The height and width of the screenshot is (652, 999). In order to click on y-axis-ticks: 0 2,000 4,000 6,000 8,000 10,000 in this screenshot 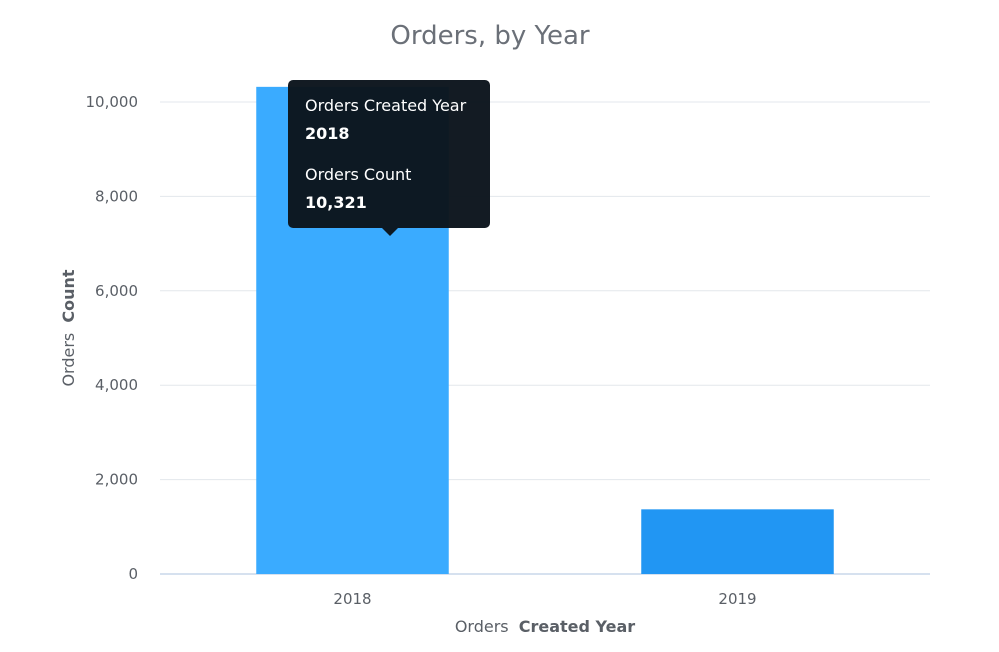, I will do `click(112, 338)`.